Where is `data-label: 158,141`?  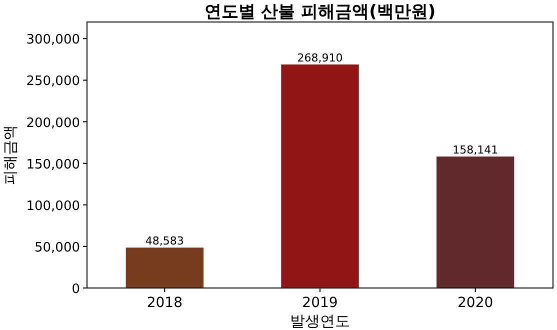 data-label: 158,141 is located at coordinates (475, 150).